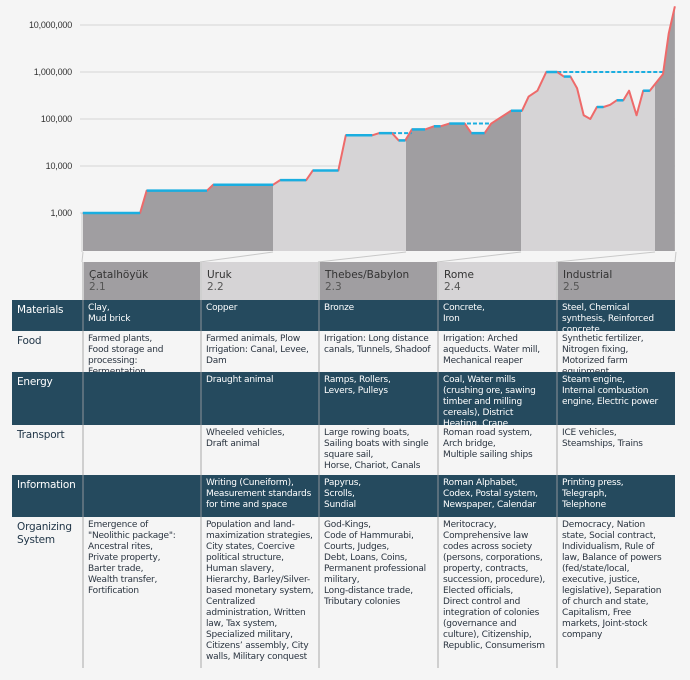  What do you see at coordinates (377, 315) in the screenshot?
I see `table-cell: Bronze` at bounding box center [377, 315].